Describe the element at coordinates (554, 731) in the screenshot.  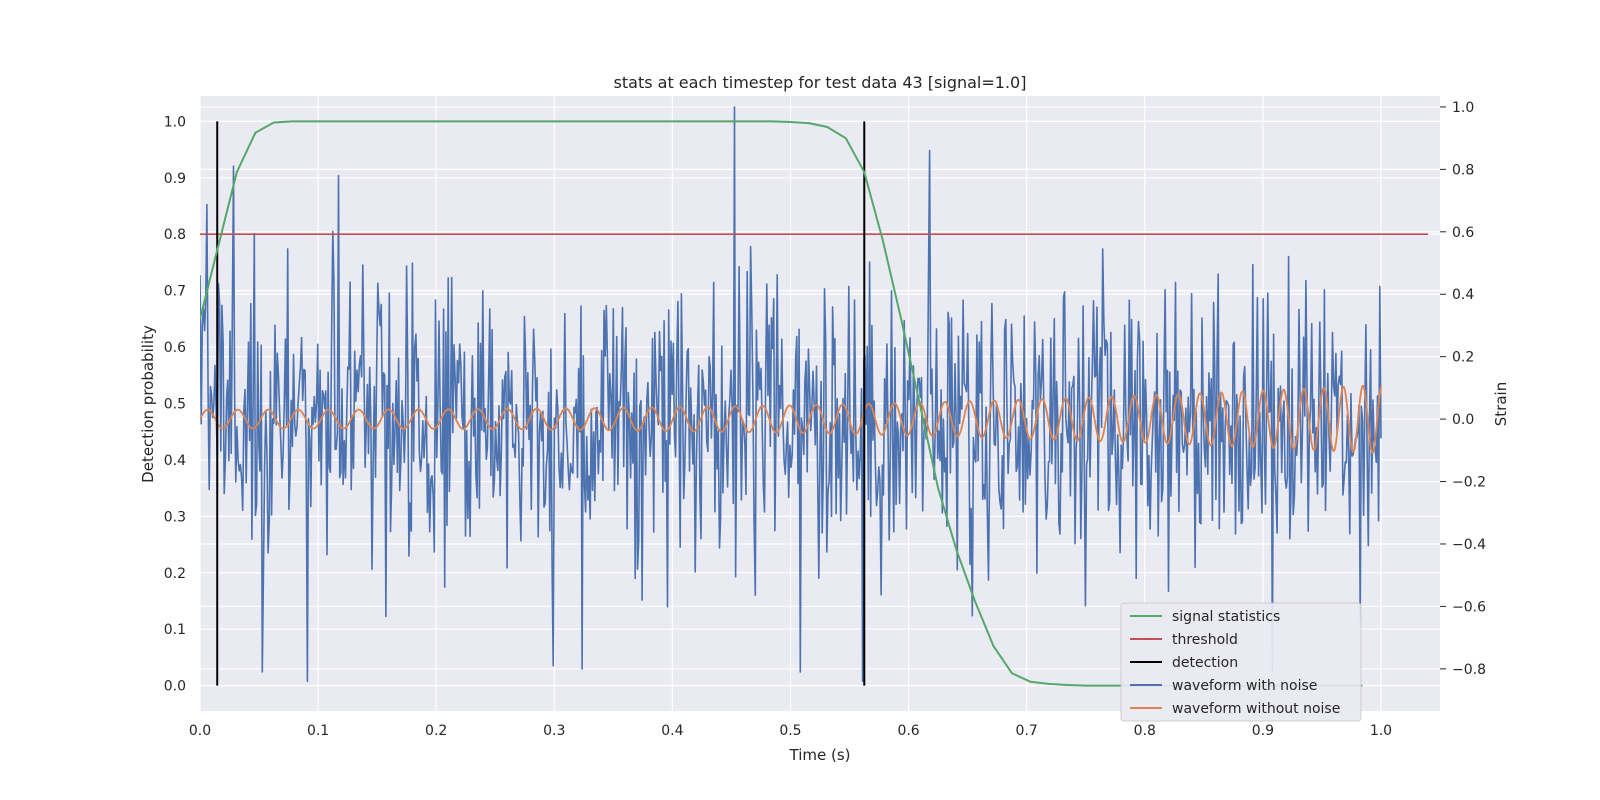
I see `x-tick-label-3: 0.3` at that location.